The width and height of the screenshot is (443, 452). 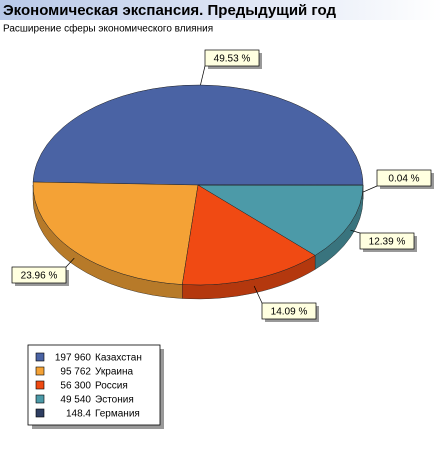 What do you see at coordinates (75, 386) in the screenshot?
I see `legend-value: 56 300` at bounding box center [75, 386].